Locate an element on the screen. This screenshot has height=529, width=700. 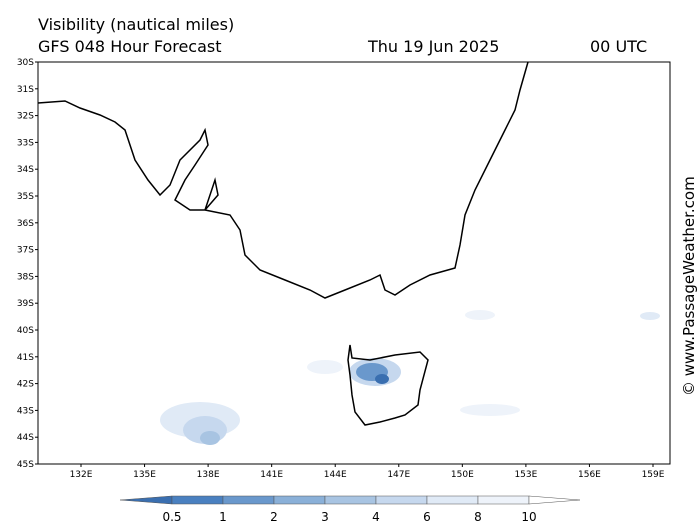
lon-label: 150E is located at coordinates (462, 475).